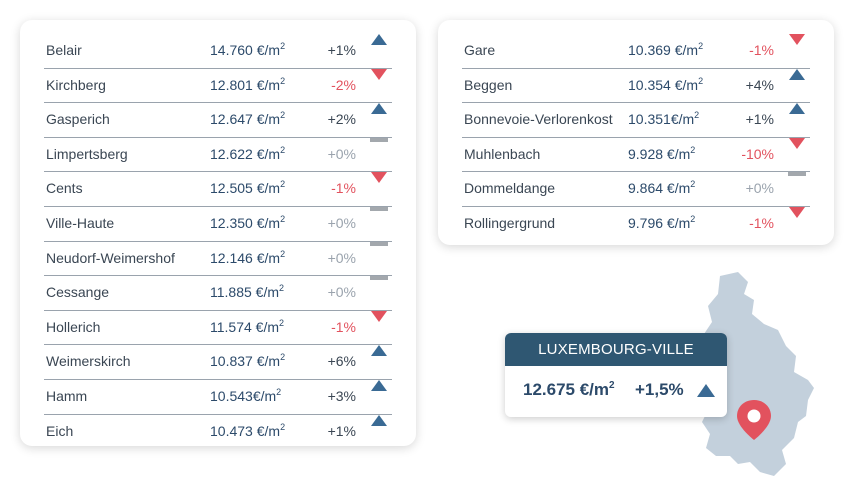  I want to click on district-name: Gasperich, so click(78, 119).